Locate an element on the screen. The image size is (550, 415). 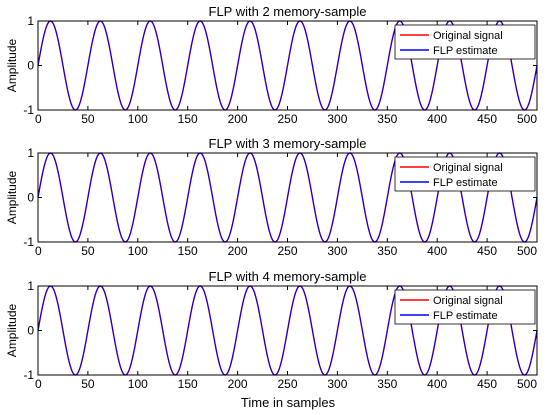
chart-title: FLP with 2 memory-sample is located at coordinates (288, 11).